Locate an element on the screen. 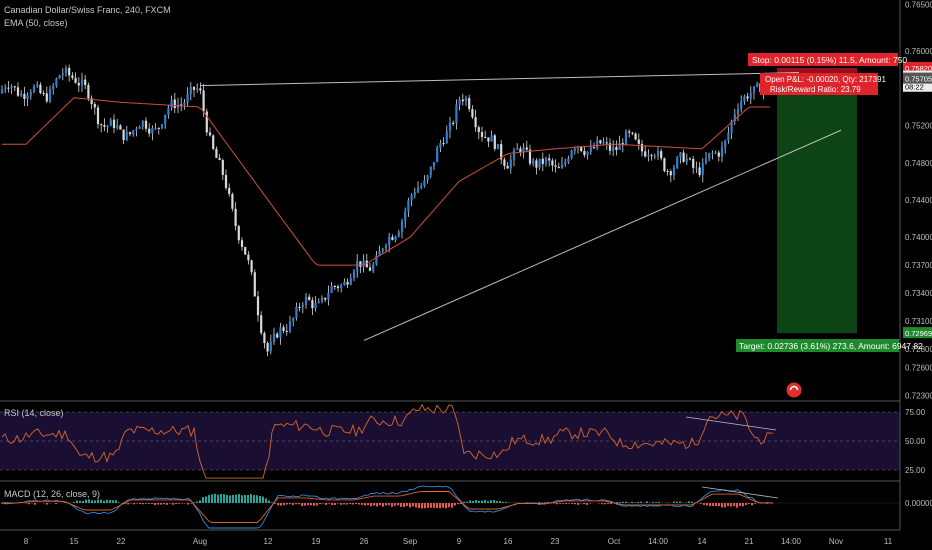 The height and width of the screenshot is (550, 932). trendline is located at coordinates (499, 79).